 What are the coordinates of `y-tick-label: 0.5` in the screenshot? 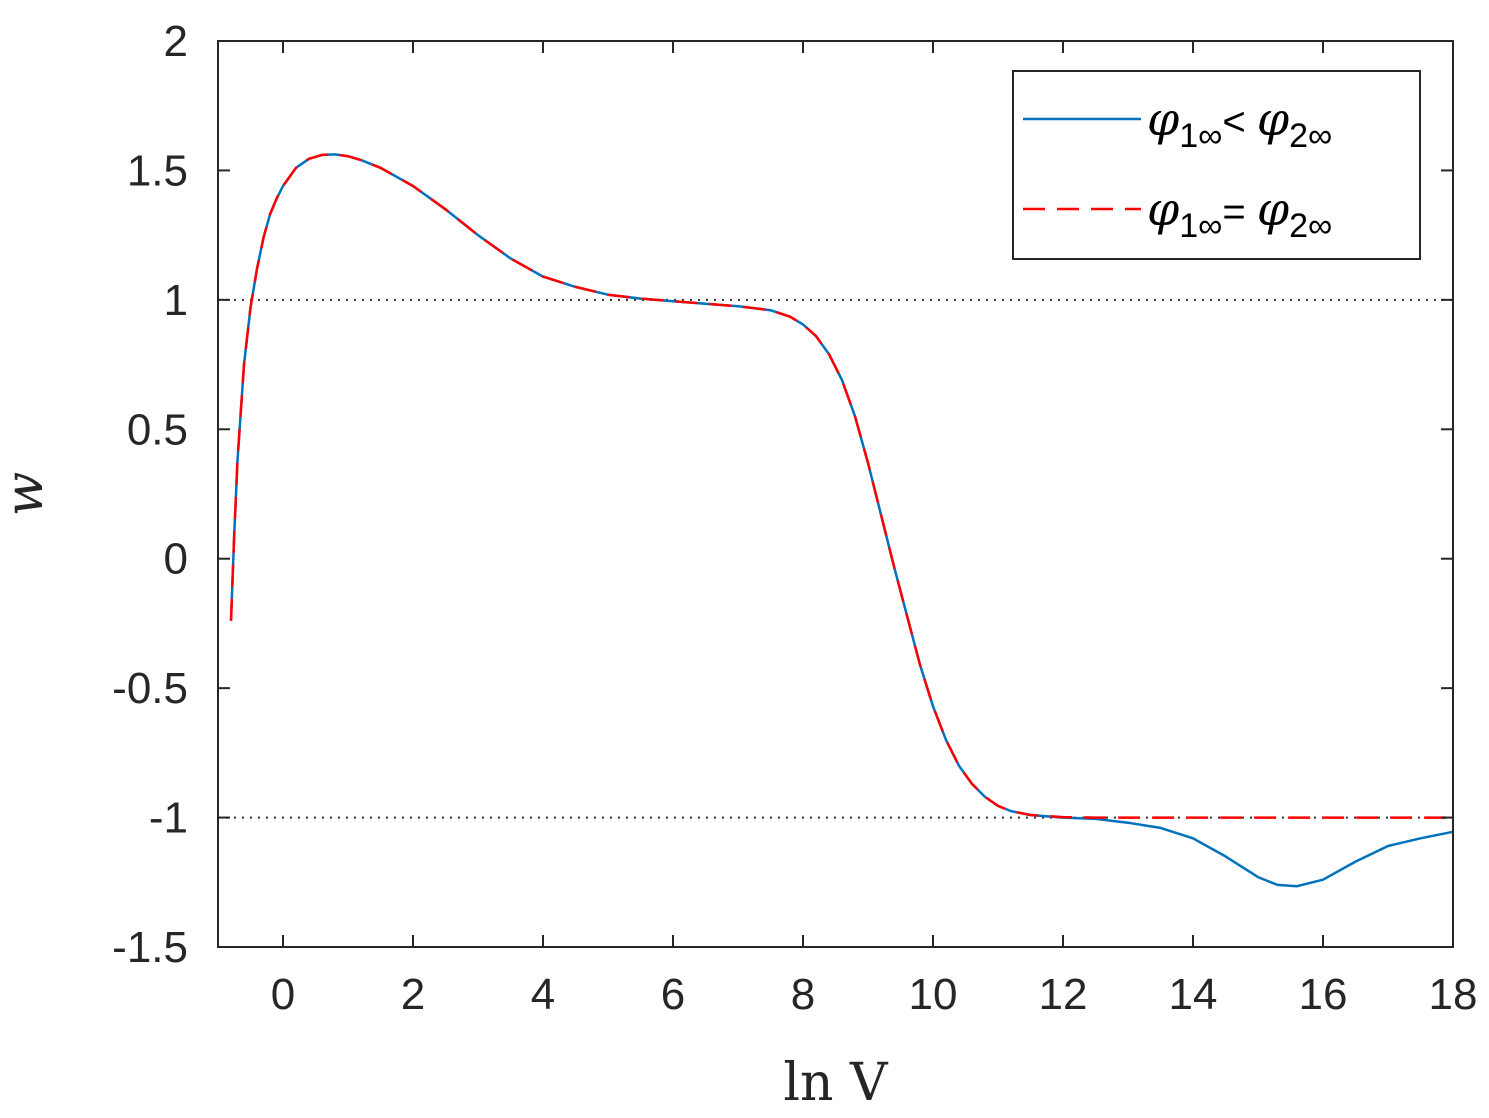 It's located at (157, 429).